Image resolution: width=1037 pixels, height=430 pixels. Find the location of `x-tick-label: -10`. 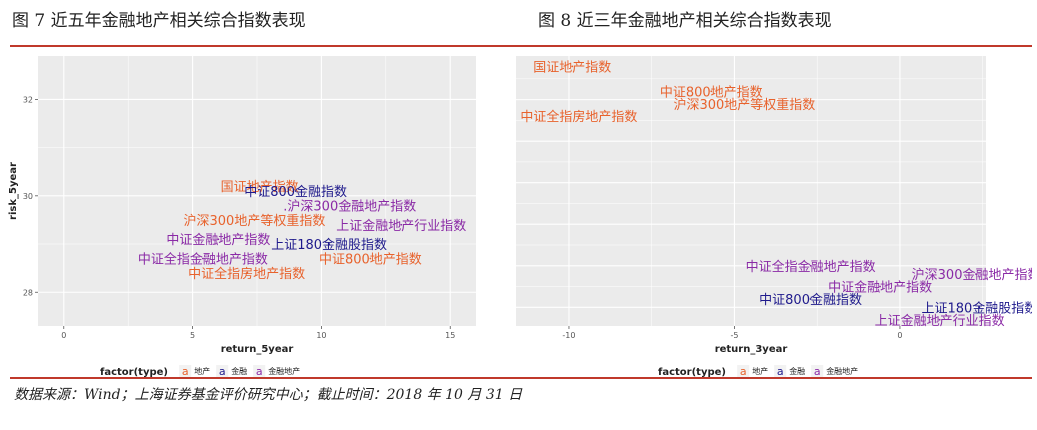

x-tick-label: -10 is located at coordinates (568, 335).